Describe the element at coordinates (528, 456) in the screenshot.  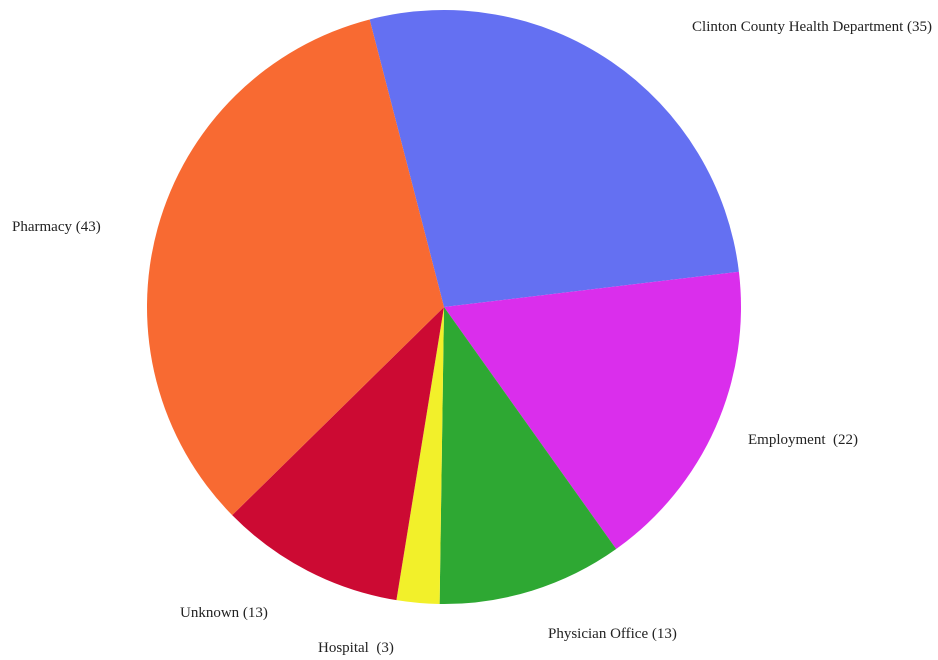
I see `pie-slice-physician-office` at that location.